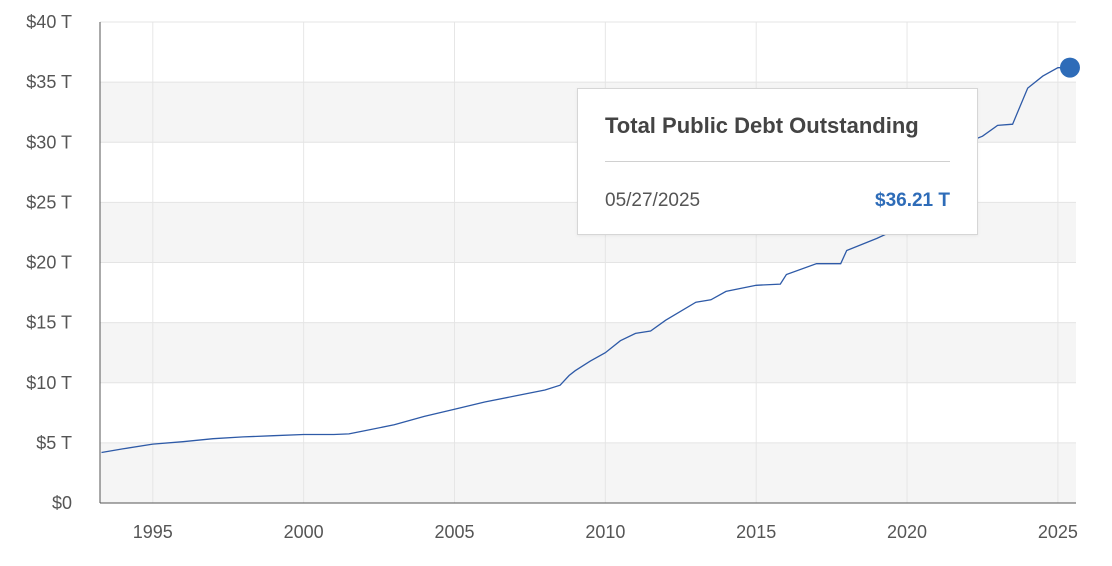  Describe the element at coordinates (49, 383) in the screenshot. I see `y-tick-label: $10 T` at that location.